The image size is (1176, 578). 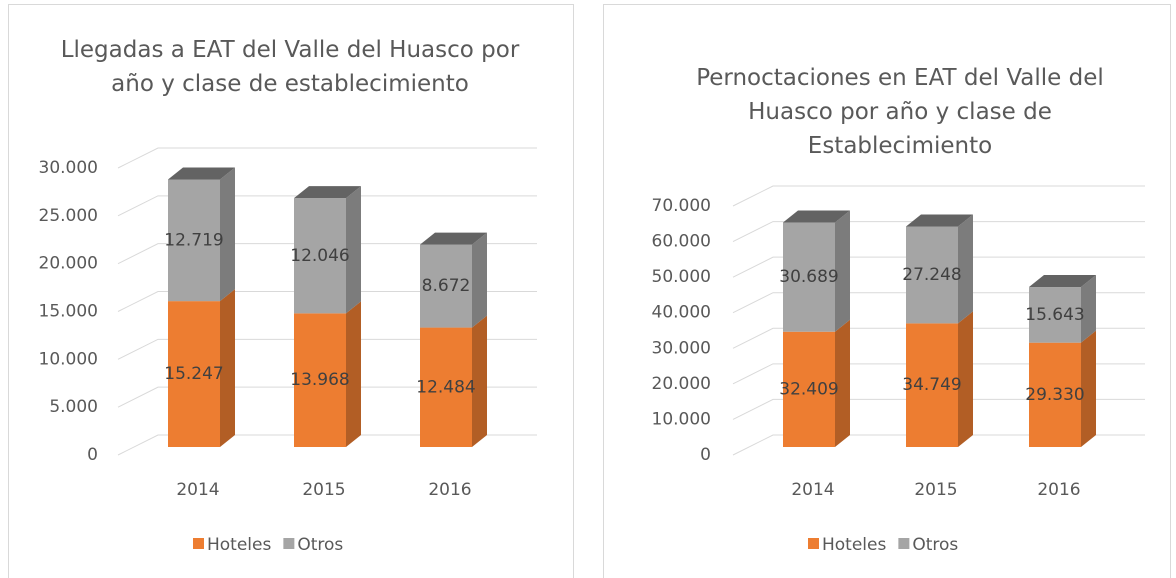 I want to click on y-tick-label: 40.000, so click(x=681, y=313).